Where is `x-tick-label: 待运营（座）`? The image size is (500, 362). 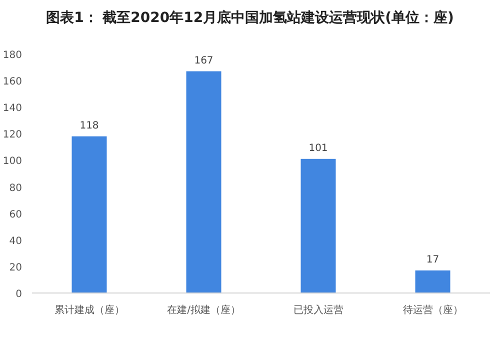 x-tick-label: 待运营（座） is located at coordinates (432, 310).